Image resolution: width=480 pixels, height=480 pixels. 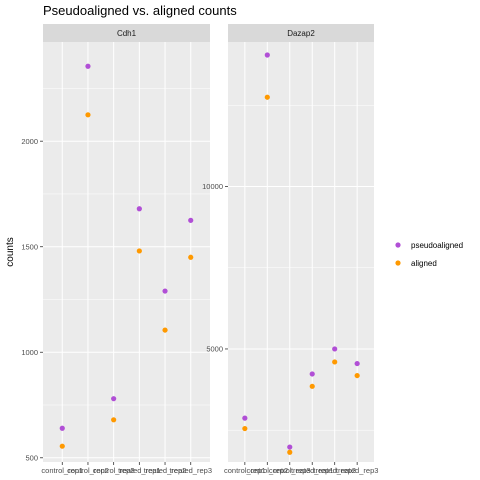 What do you see at coordinates (29, 246) in the screenshot?
I see `y-tick-label: 1500` at bounding box center [29, 246].